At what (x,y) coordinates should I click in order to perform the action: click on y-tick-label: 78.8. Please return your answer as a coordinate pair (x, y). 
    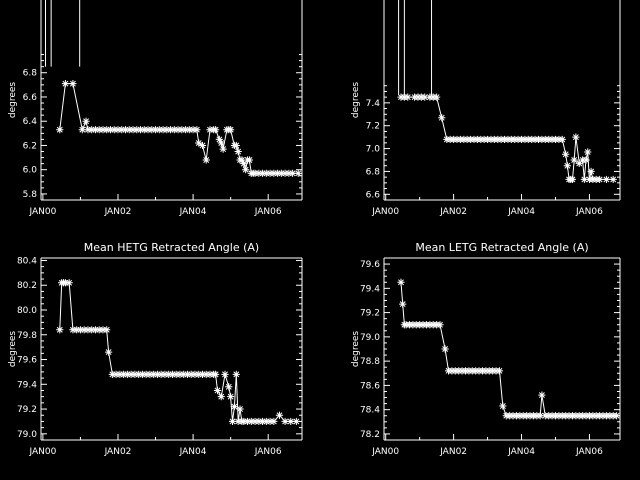
    Looking at the image, I should click on (370, 362).